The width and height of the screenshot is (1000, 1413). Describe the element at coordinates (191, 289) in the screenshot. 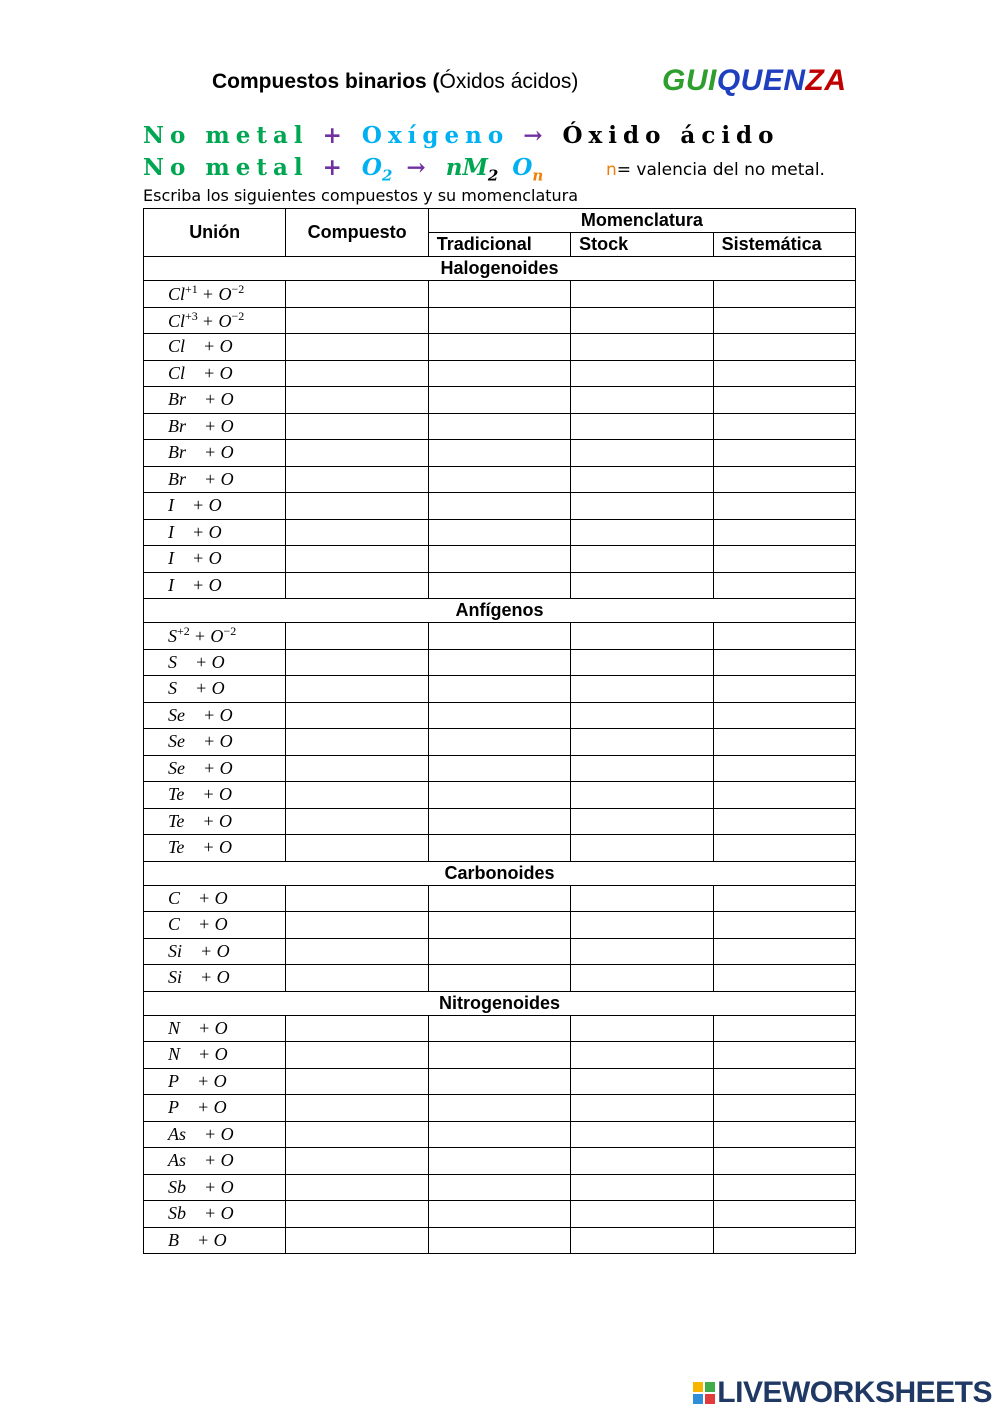

I see `charge: +1` at that location.